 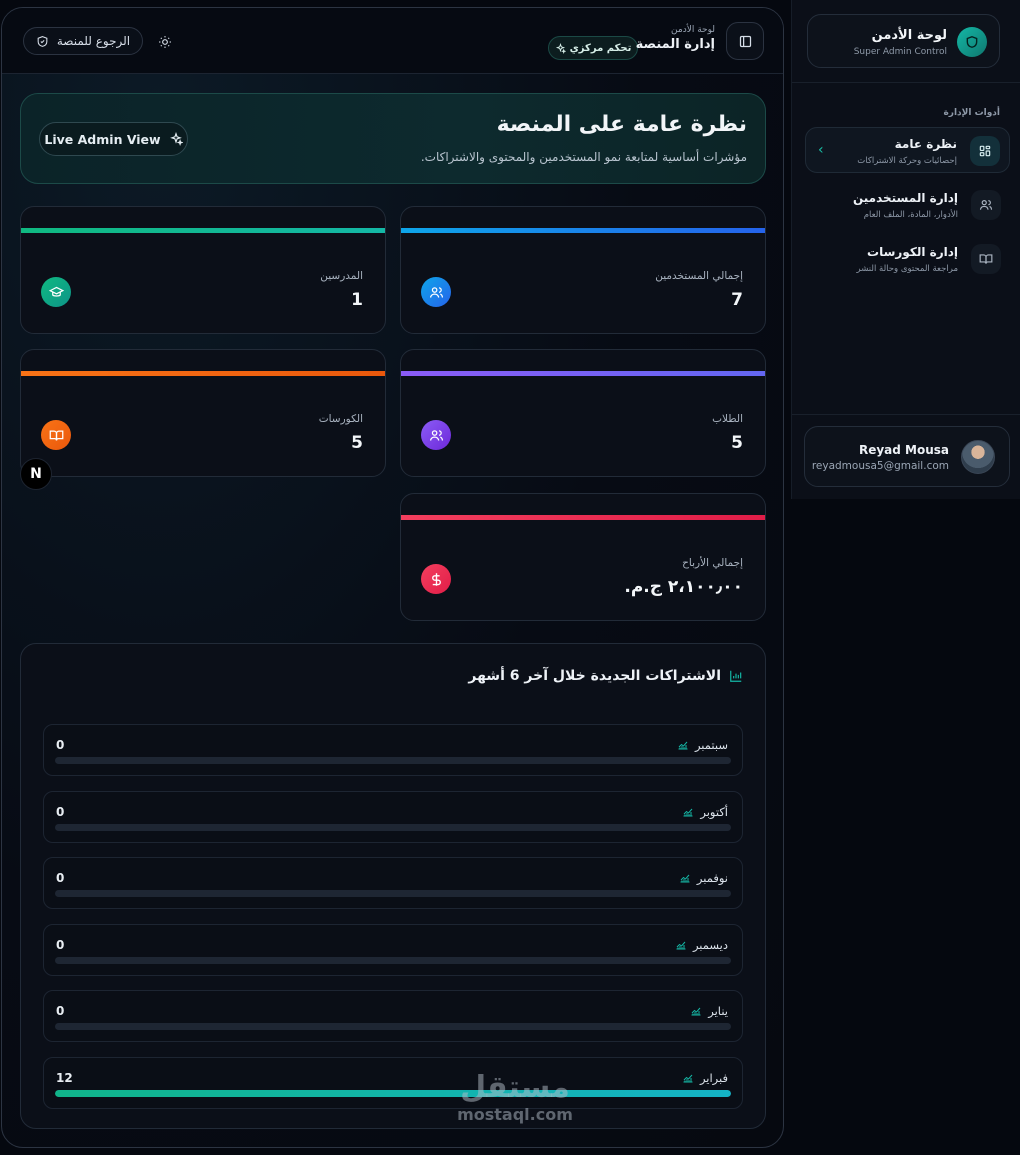 I want to click on stat-value: 5, so click(x=357, y=443).